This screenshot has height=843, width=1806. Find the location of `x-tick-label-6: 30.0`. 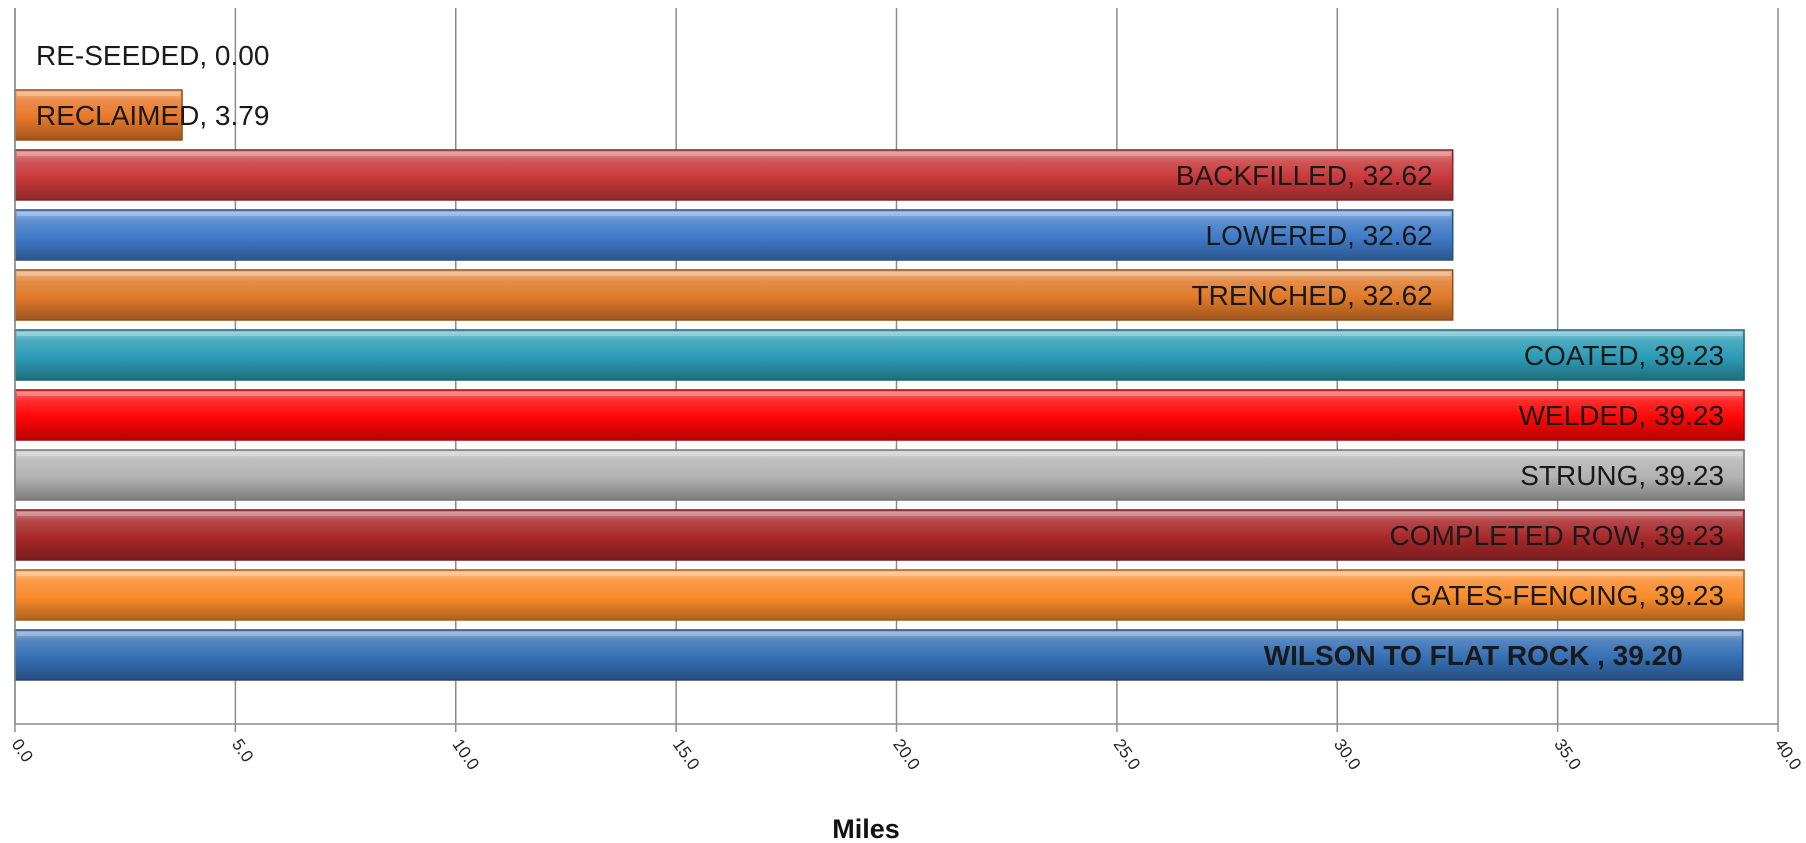

x-tick-label-6: 30.0 is located at coordinates (1347, 754).